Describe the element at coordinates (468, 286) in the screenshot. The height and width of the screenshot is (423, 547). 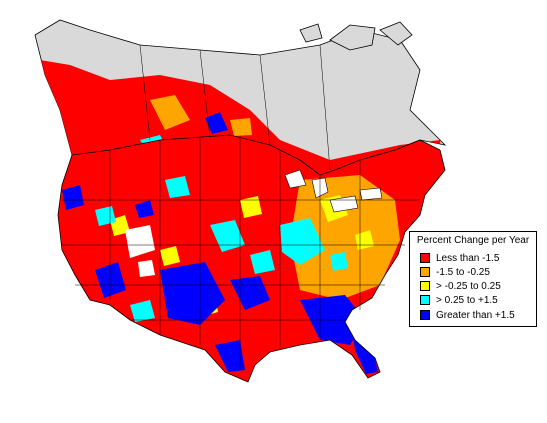
I see `legend-label: > -0.25 to 0.25` at that location.